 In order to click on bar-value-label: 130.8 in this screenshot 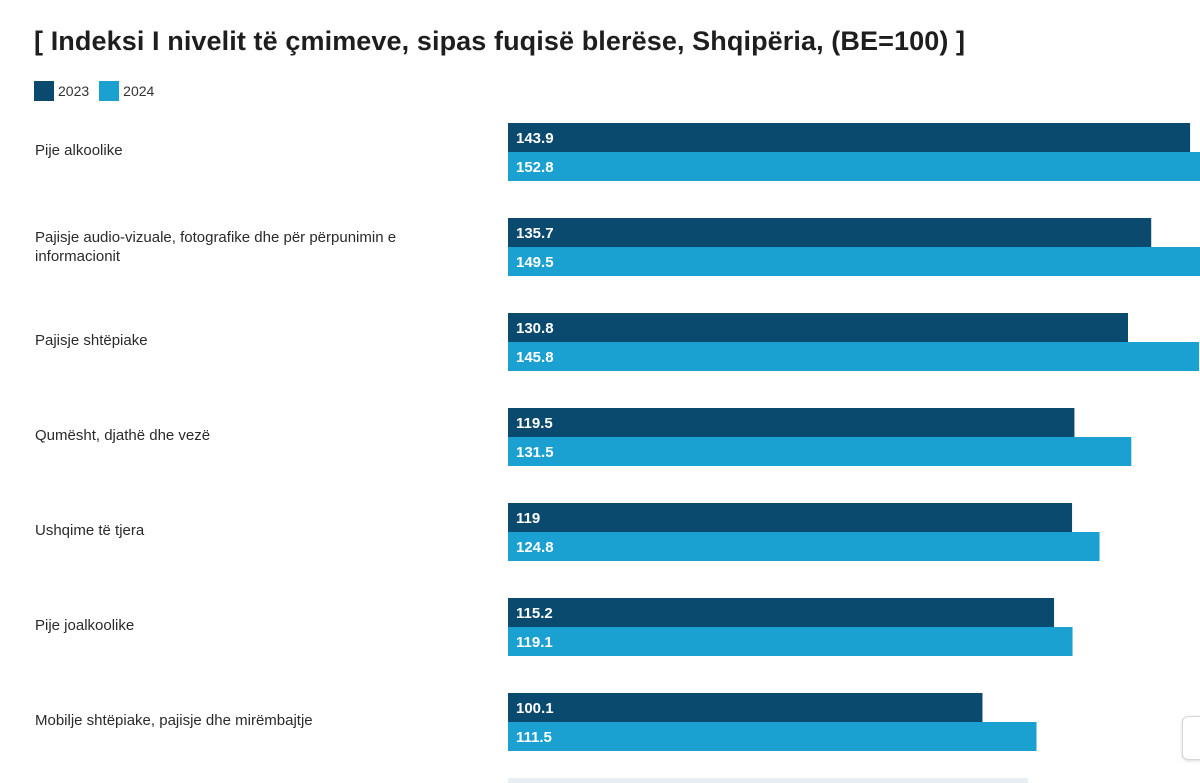, I will do `click(535, 328)`.